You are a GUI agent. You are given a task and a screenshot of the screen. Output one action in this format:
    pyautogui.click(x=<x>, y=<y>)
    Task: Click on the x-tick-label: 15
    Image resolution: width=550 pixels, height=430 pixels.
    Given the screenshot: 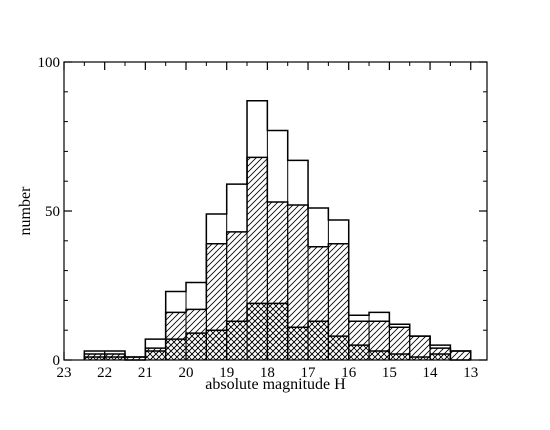 What is the action you would take?
    pyautogui.click(x=389, y=373)
    